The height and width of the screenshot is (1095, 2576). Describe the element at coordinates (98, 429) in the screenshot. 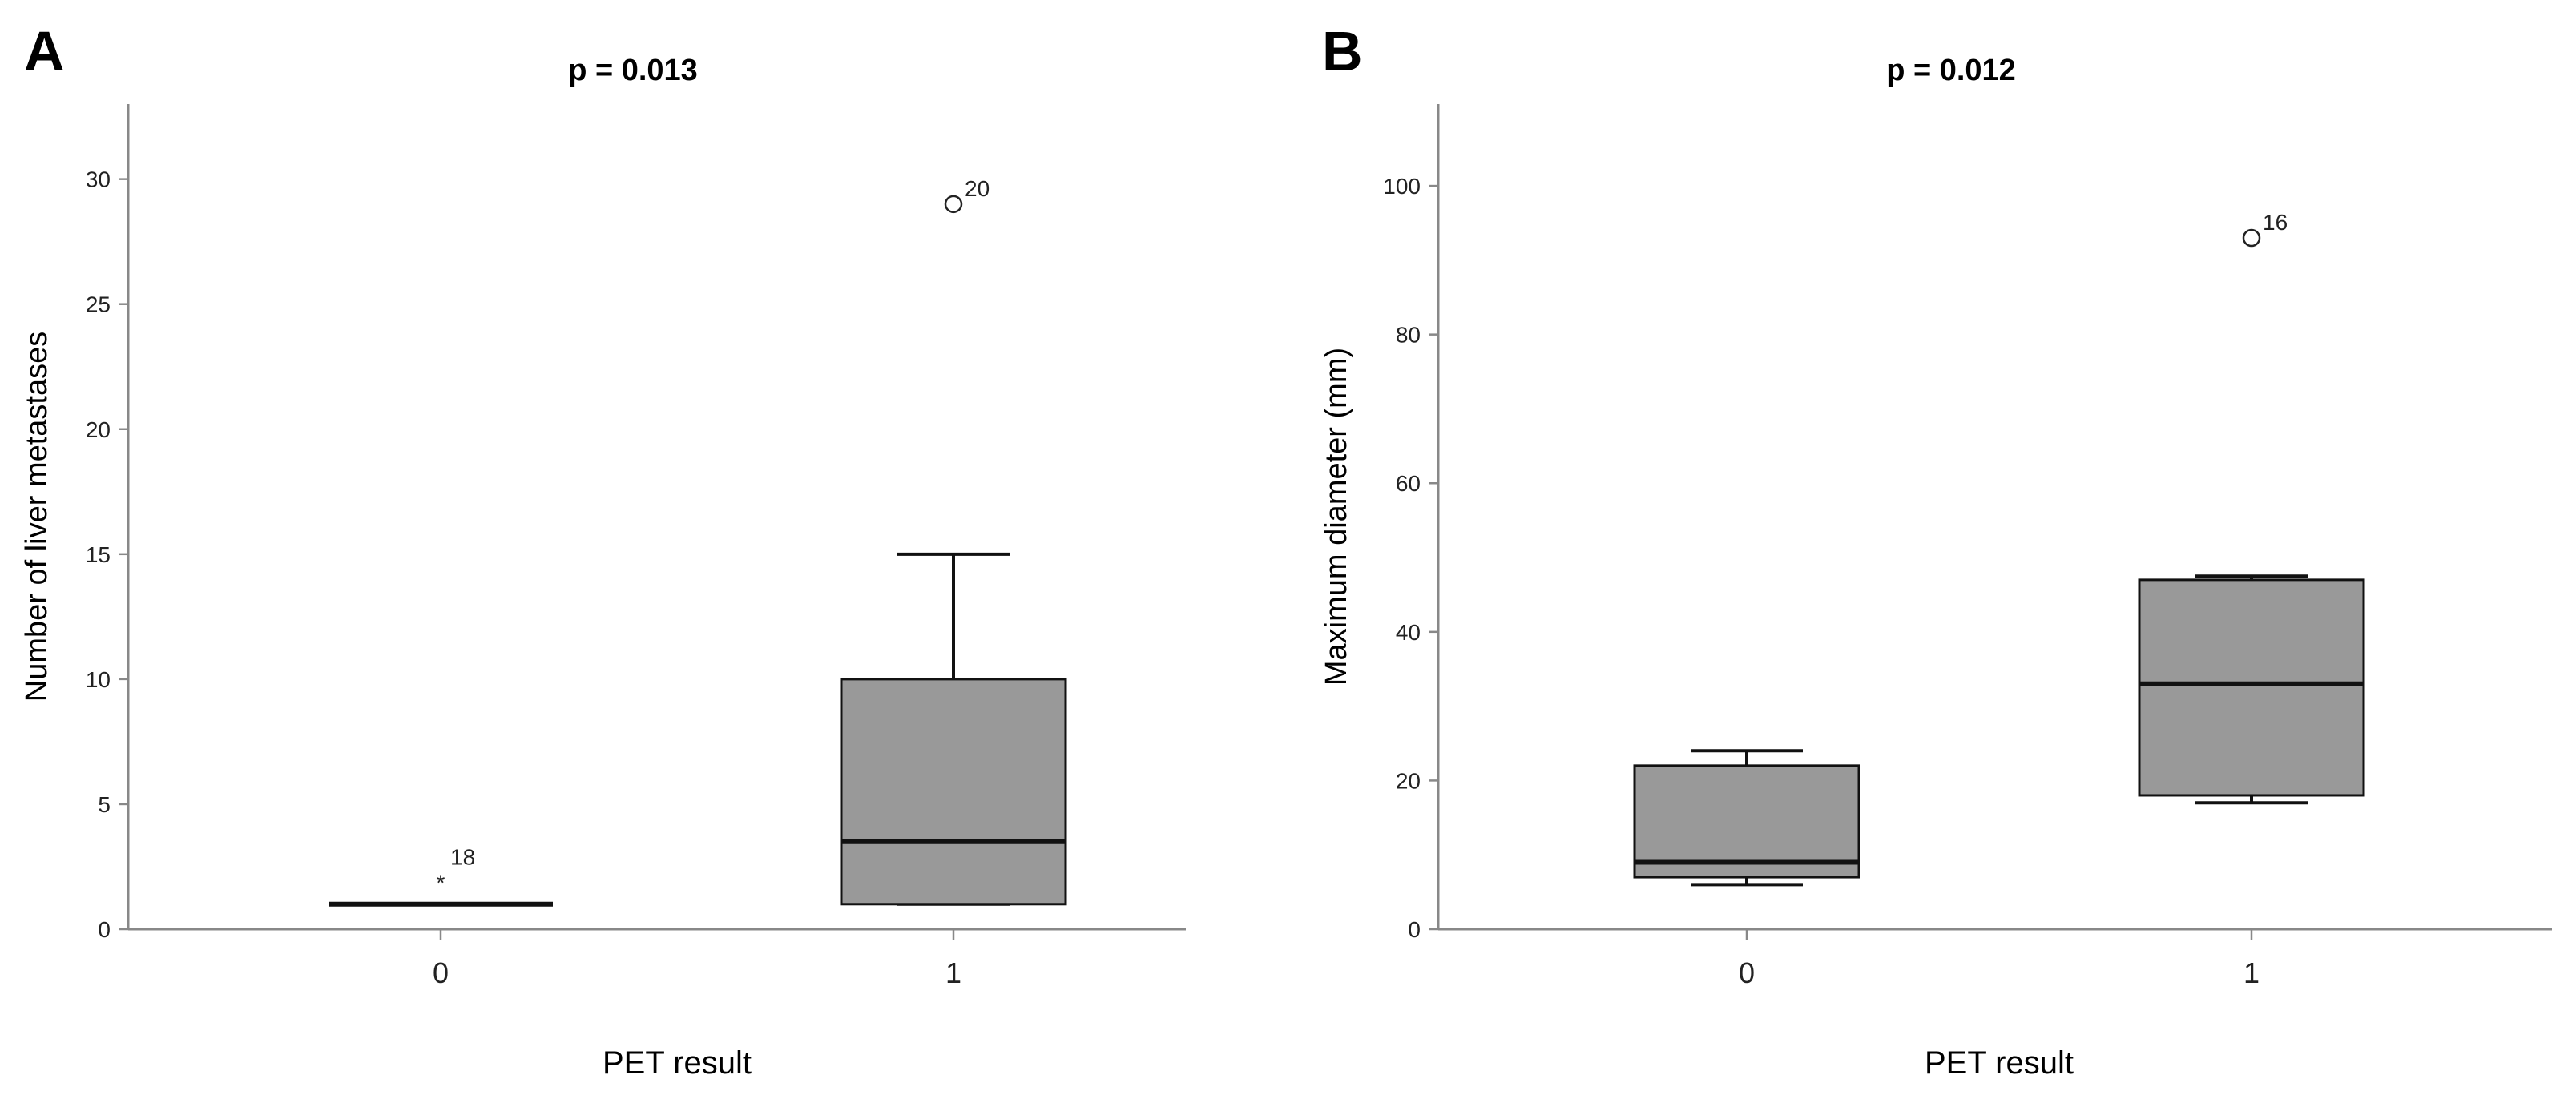

I see `panel-a-y-tick-label-20: 20` at that location.